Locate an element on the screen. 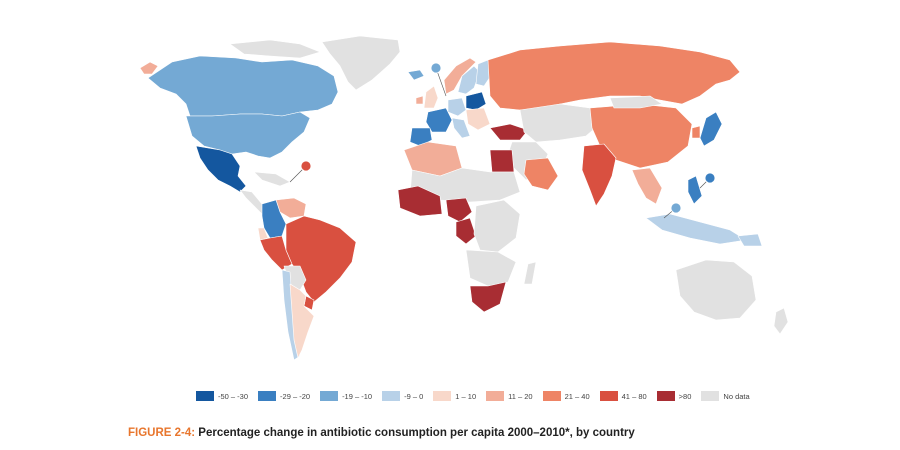  region-korea is located at coordinates (696, 132).